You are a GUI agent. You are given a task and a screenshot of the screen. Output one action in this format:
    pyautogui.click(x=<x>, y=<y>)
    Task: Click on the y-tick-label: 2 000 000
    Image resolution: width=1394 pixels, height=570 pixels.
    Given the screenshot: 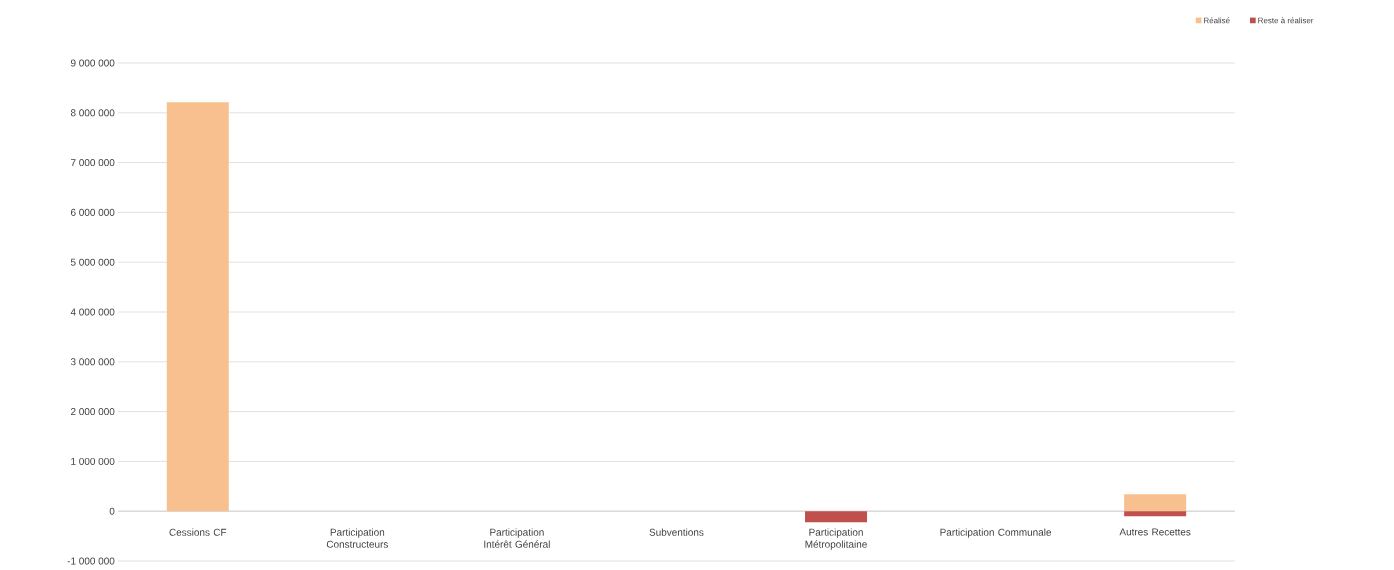 What is the action you would take?
    pyautogui.click(x=92, y=412)
    